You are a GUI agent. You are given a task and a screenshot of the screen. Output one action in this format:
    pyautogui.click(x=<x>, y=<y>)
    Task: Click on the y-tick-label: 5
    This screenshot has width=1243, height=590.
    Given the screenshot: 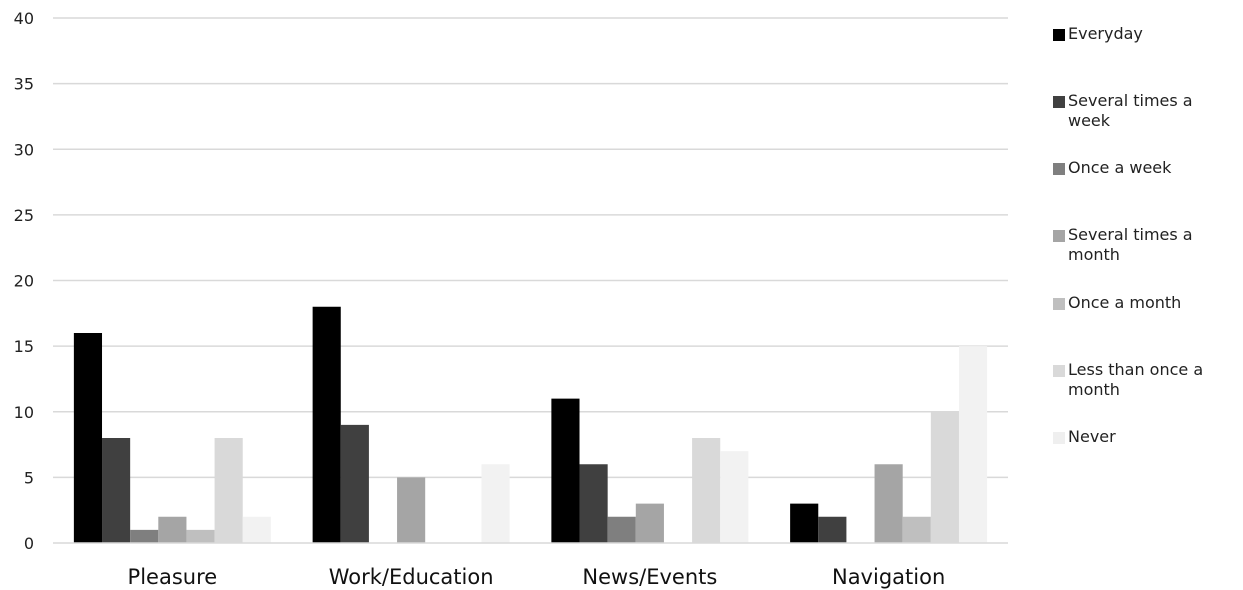 What is the action you would take?
    pyautogui.click(x=29, y=477)
    